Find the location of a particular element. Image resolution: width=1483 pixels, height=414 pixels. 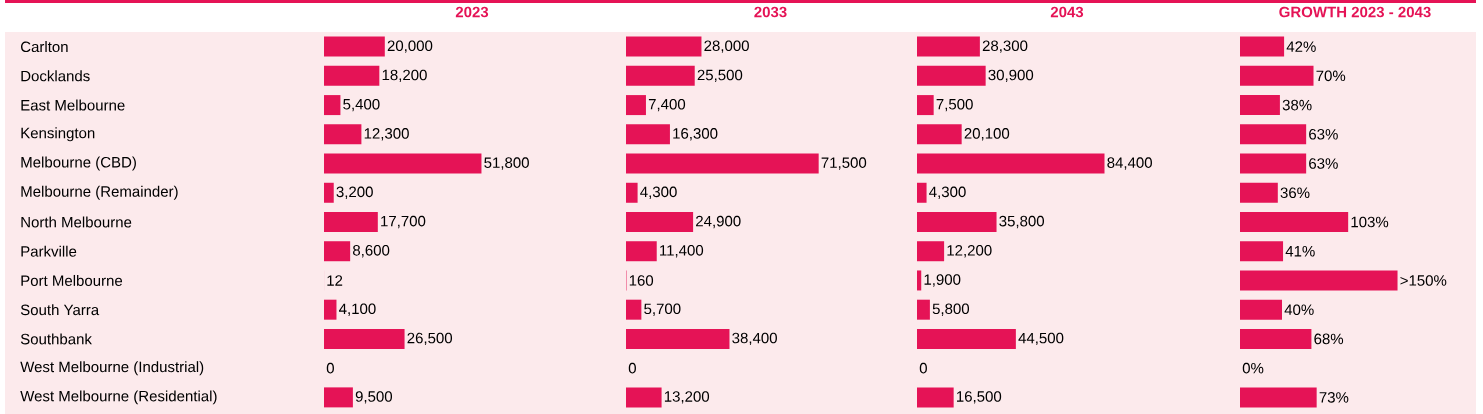

data-label: 160 is located at coordinates (641, 280).